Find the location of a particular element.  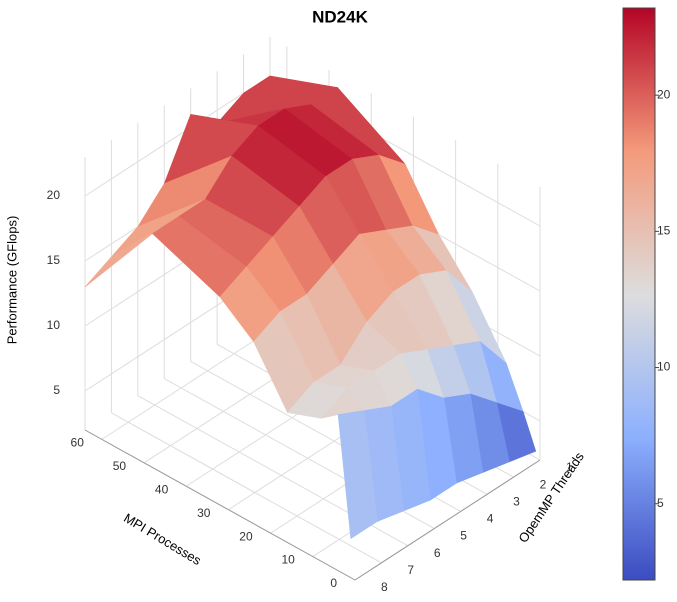

z-tick-label: 15 is located at coordinates (54, 260).